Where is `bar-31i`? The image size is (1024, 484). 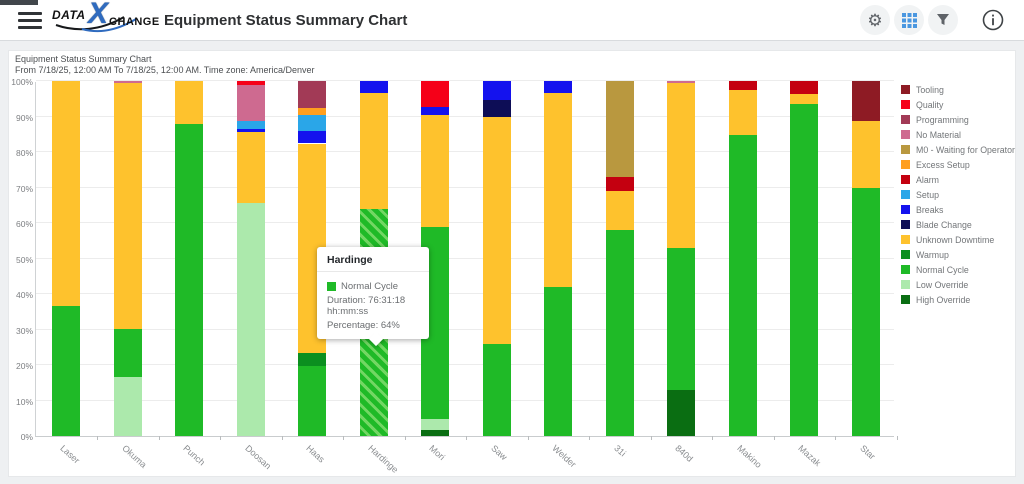 bar-31i is located at coordinates (619, 258).